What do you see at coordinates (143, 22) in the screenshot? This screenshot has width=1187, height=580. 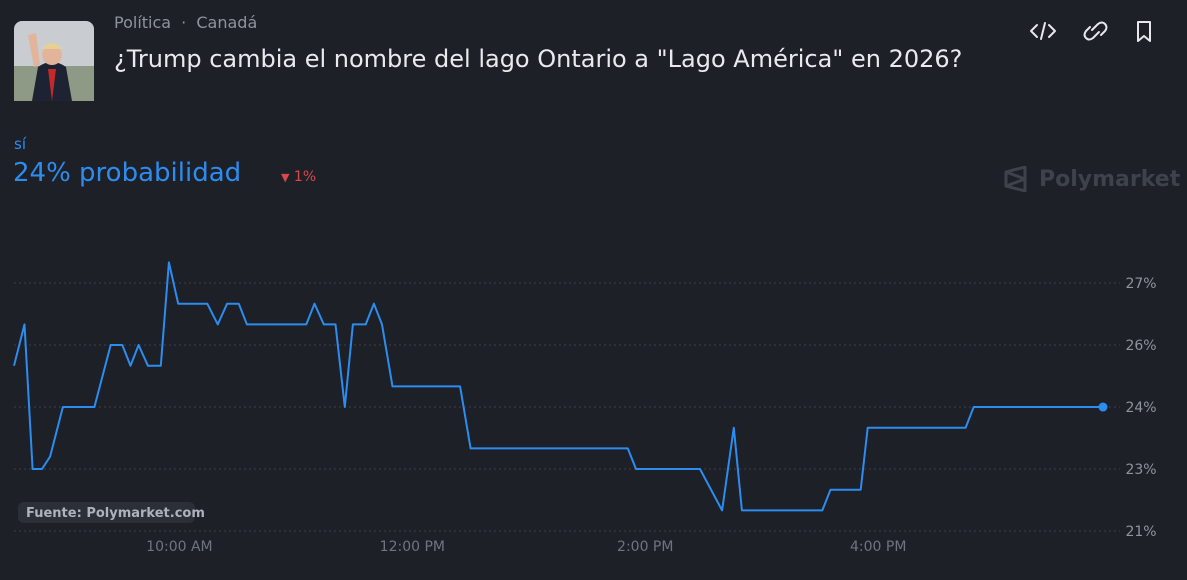 I see `tag: Política` at bounding box center [143, 22].